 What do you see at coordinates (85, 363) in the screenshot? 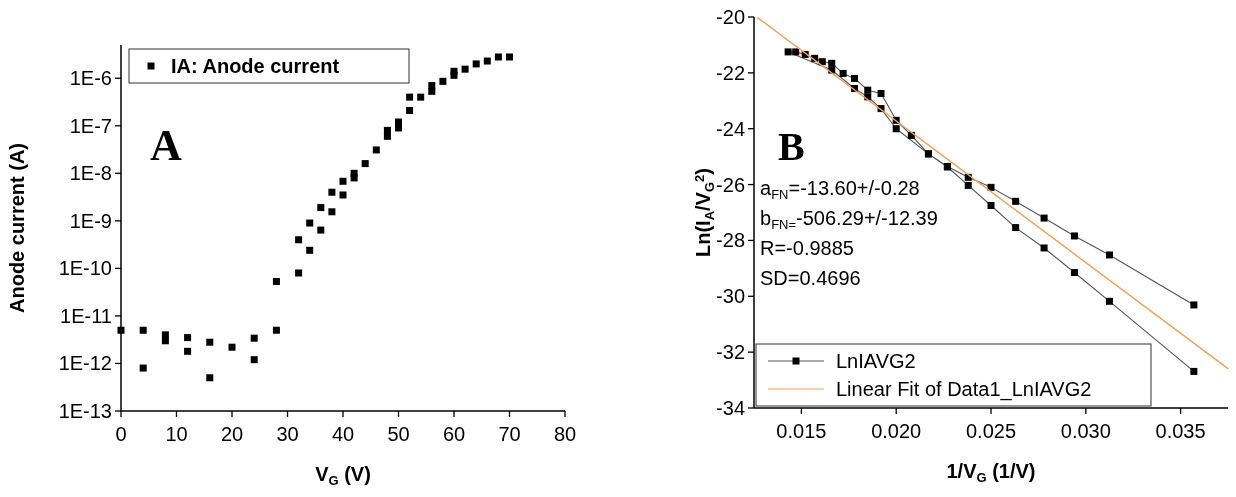
I see `y-tick-label: 1E-12` at bounding box center [85, 363].